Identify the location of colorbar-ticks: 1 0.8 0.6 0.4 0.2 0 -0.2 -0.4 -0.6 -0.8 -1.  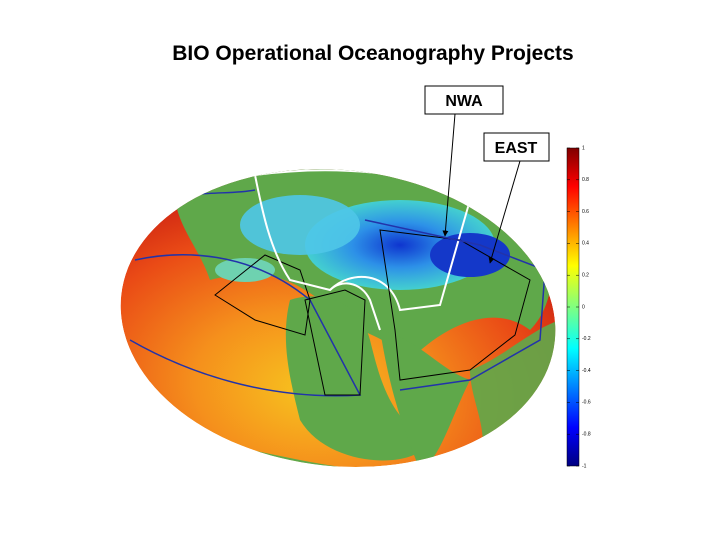
(579, 307).